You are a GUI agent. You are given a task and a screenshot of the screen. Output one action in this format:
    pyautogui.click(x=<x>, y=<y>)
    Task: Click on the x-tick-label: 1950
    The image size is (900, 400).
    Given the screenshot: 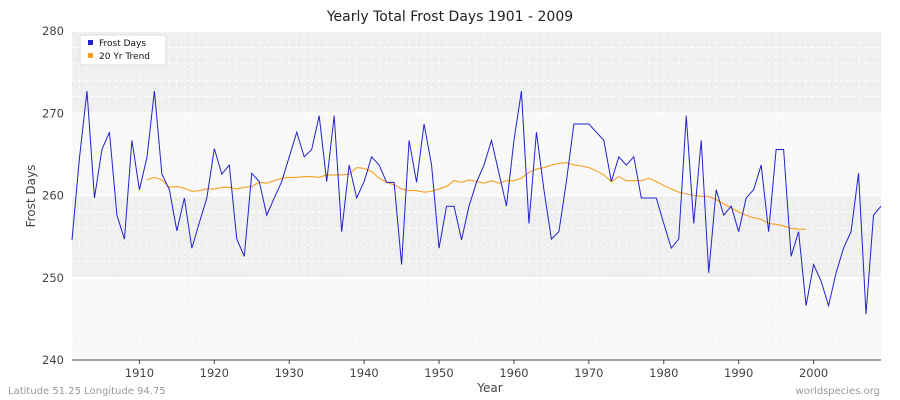 What is the action you would take?
    pyautogui.click(x=438, y=373)
    